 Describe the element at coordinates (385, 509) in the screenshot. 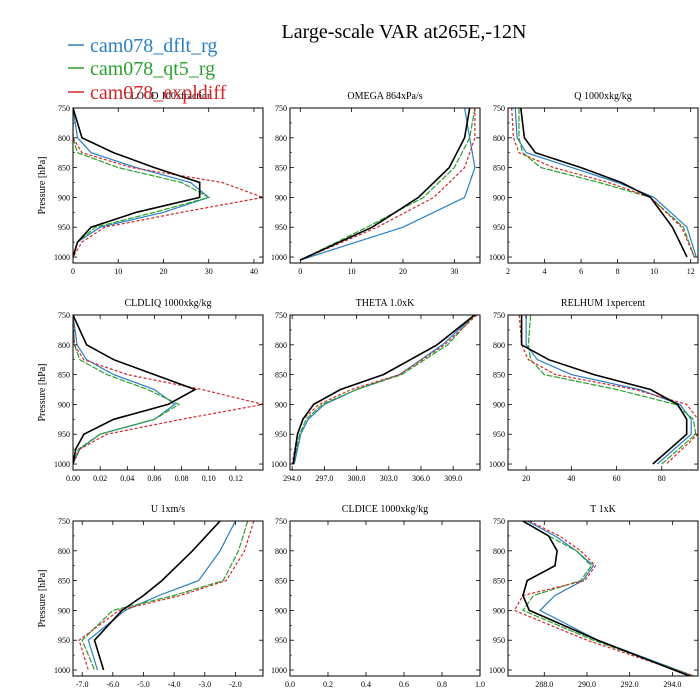

I see `panel-title: CLDICE 1000xkg/kg` at that location.